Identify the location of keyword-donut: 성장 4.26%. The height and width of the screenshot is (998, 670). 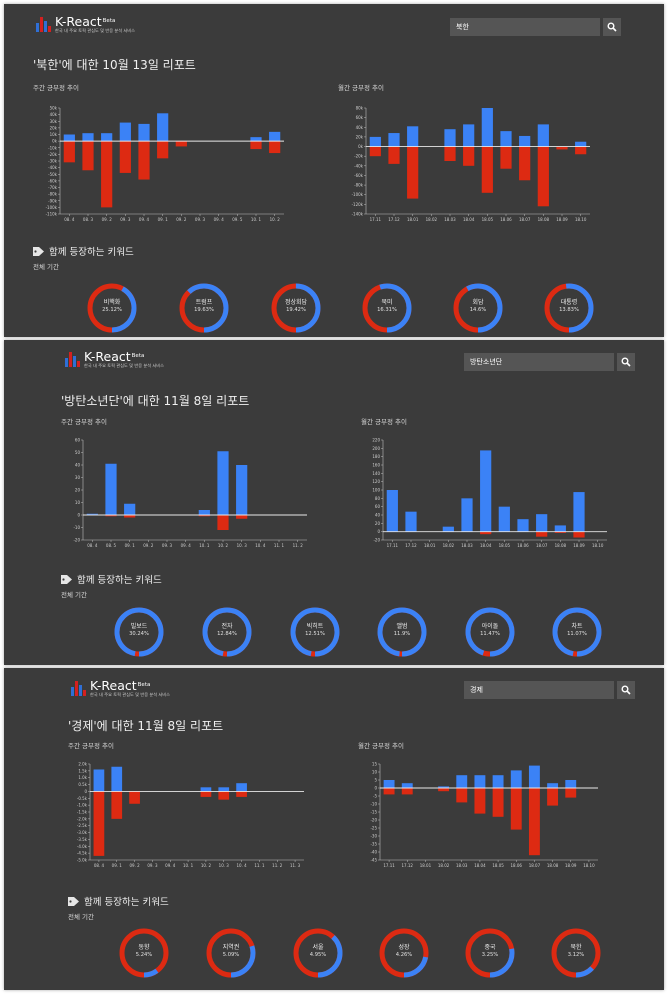
(404, 953).